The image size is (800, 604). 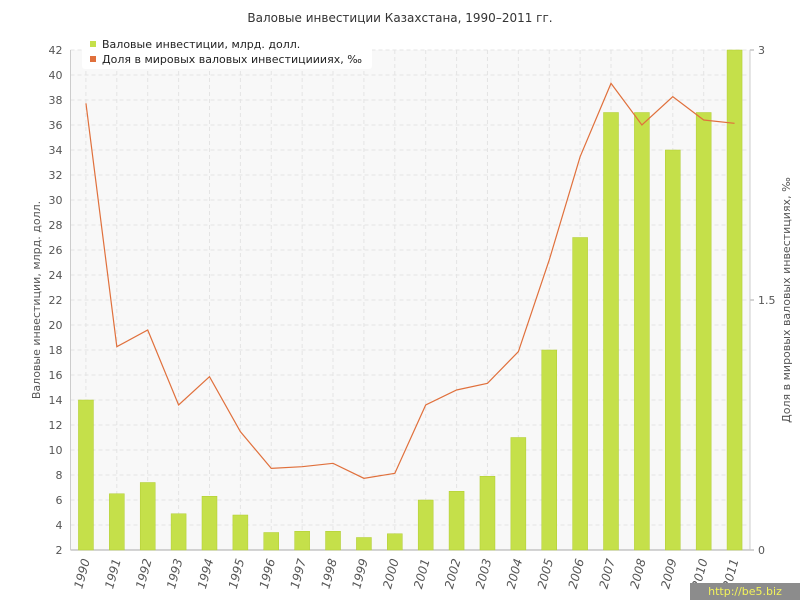 What do you see at coordinates (112, 573) in the screenshot?
I see `x-tick-label: 1991` at bounding box center [112, 573].